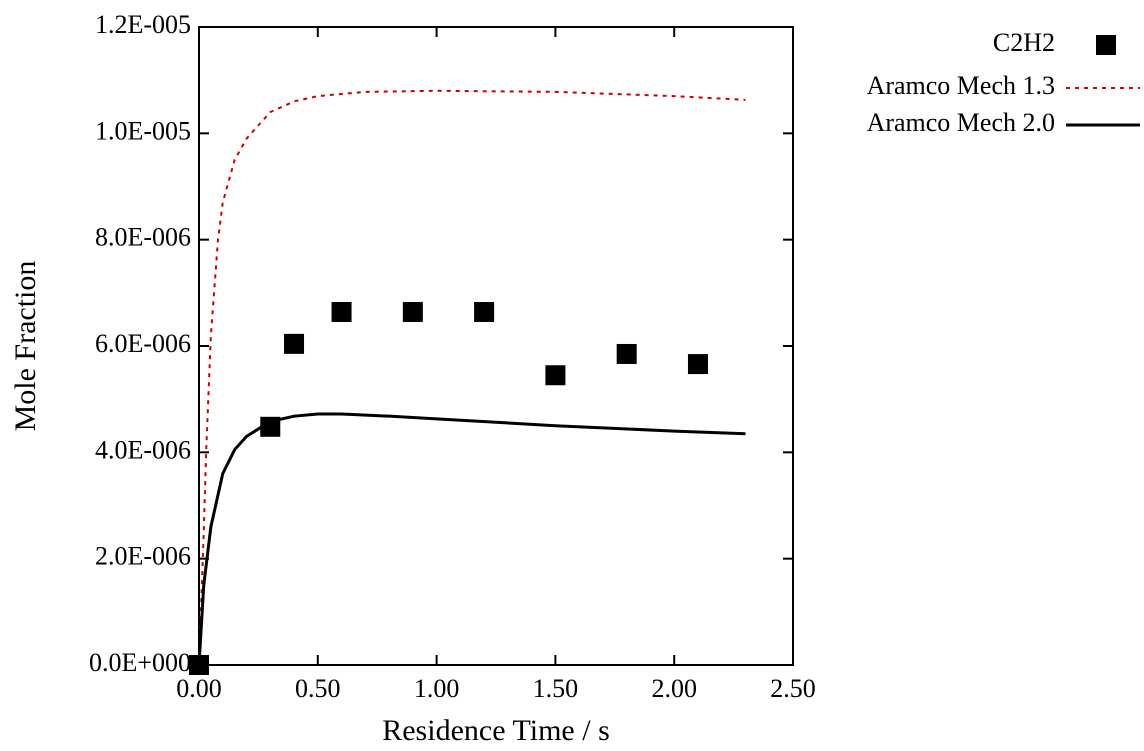  Describe the element at coordinates (496, 730) in the screenshot. I see `x-axis-label: Residence Time / s` at that location.